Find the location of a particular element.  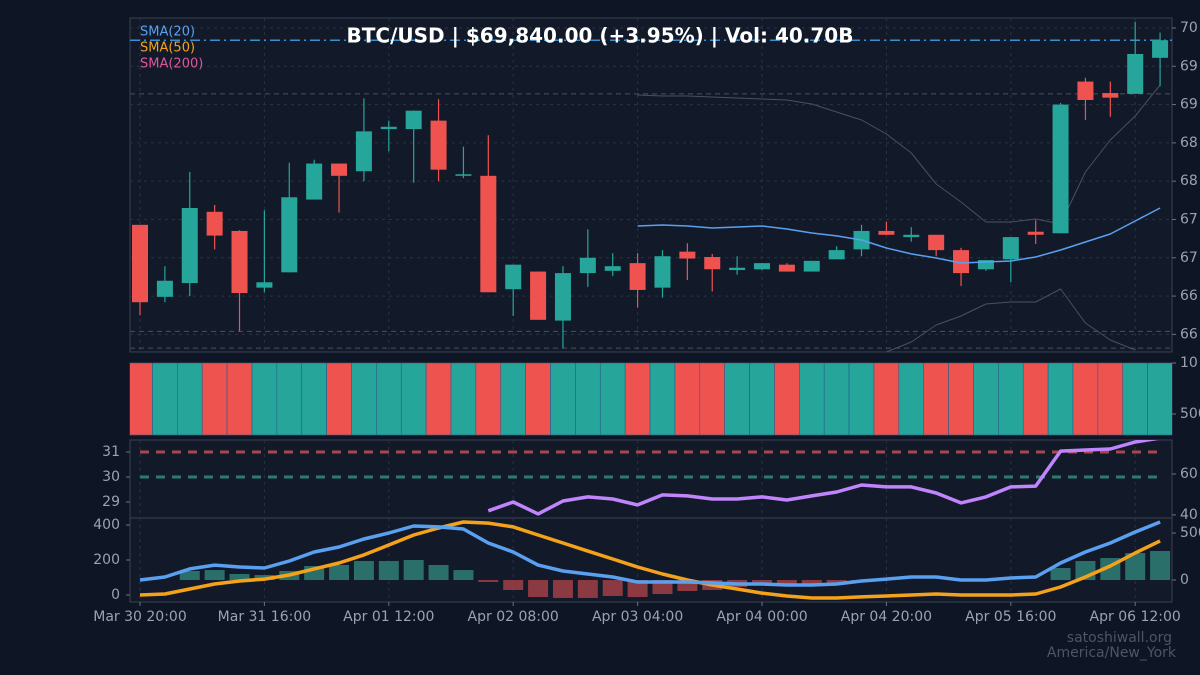

x-tick-label: Apr 03 04:00 is located at coordinates (637, 617).